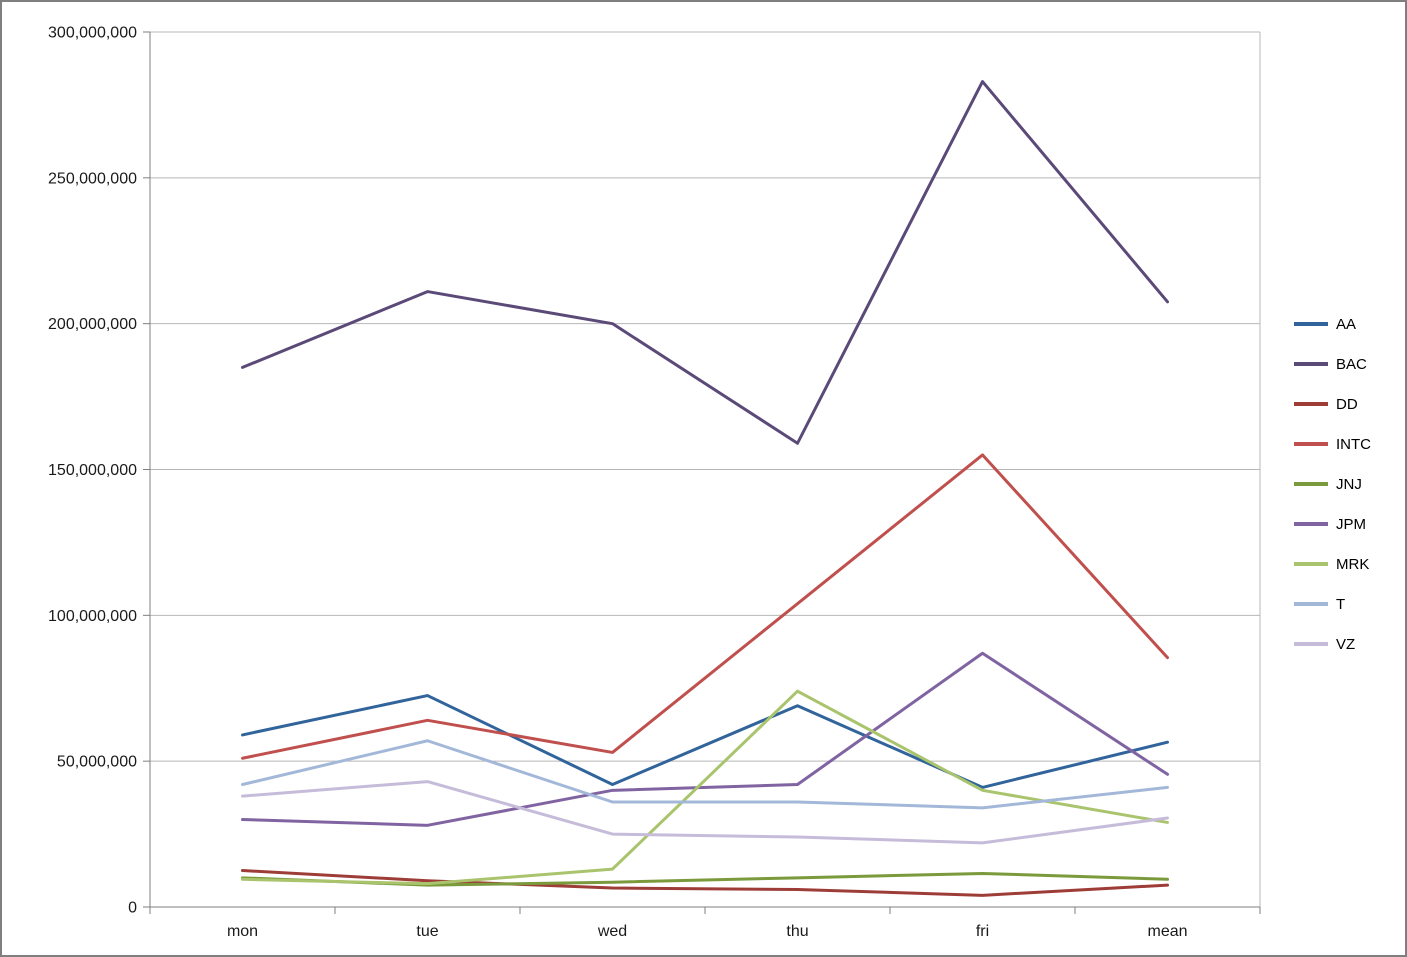 This screenshot has height=957, width=1407. Describe the element at coordinates (612, 931) in the screenshot. I see `x-axis-label: wed` at that location.